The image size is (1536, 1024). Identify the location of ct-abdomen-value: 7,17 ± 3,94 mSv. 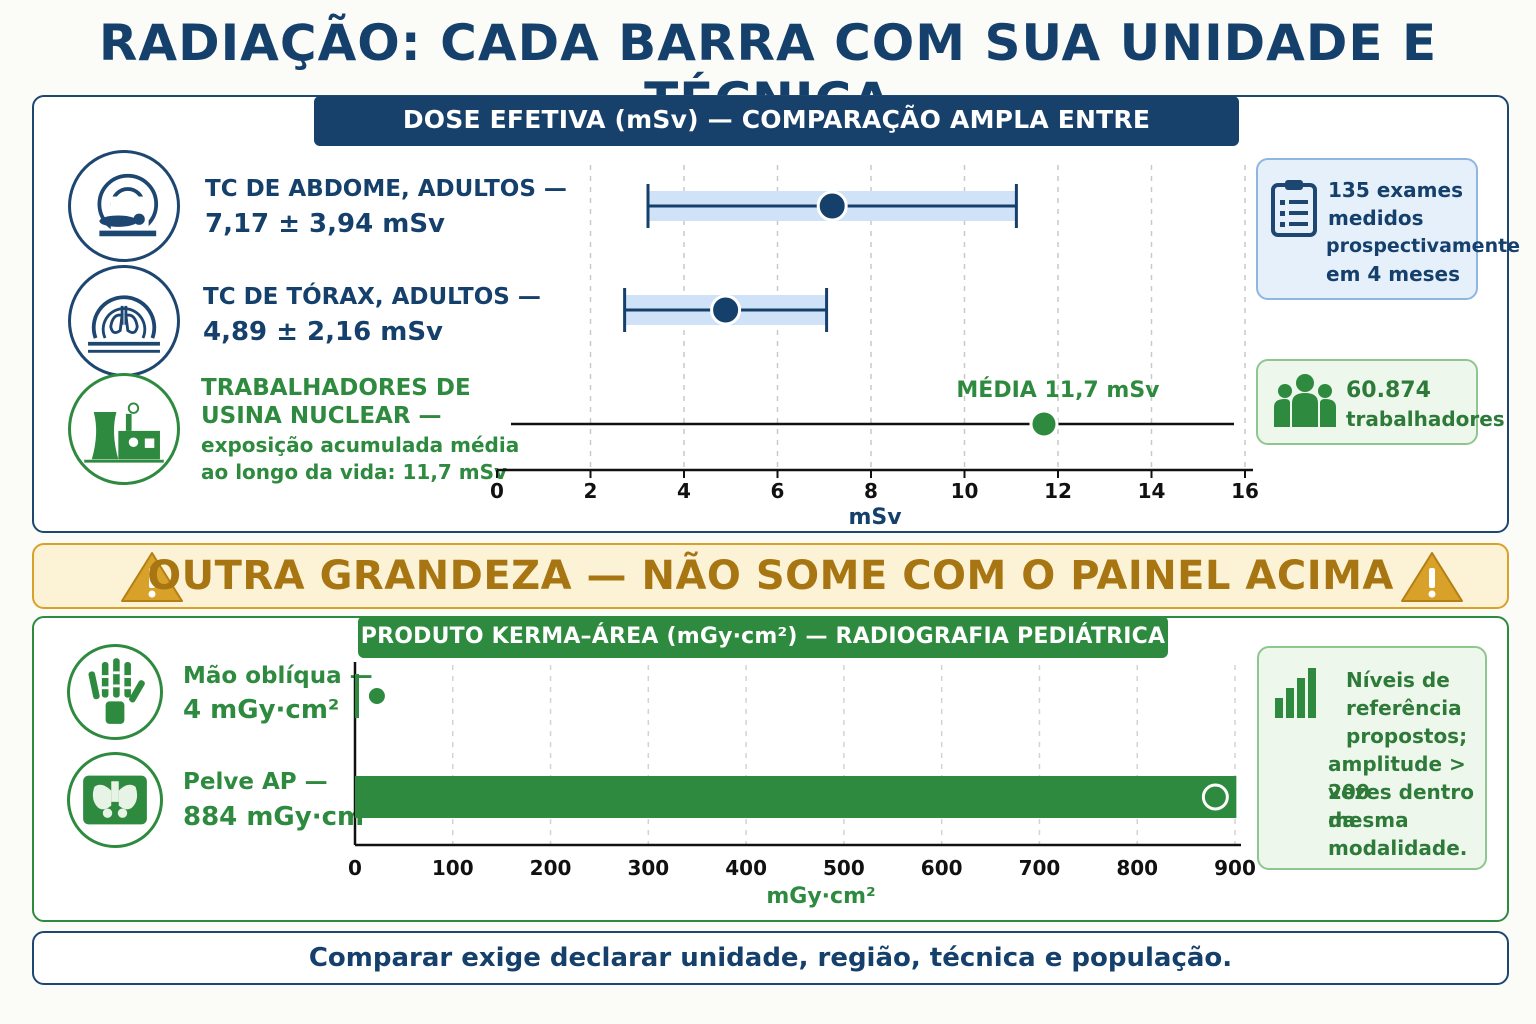
(325, 224).